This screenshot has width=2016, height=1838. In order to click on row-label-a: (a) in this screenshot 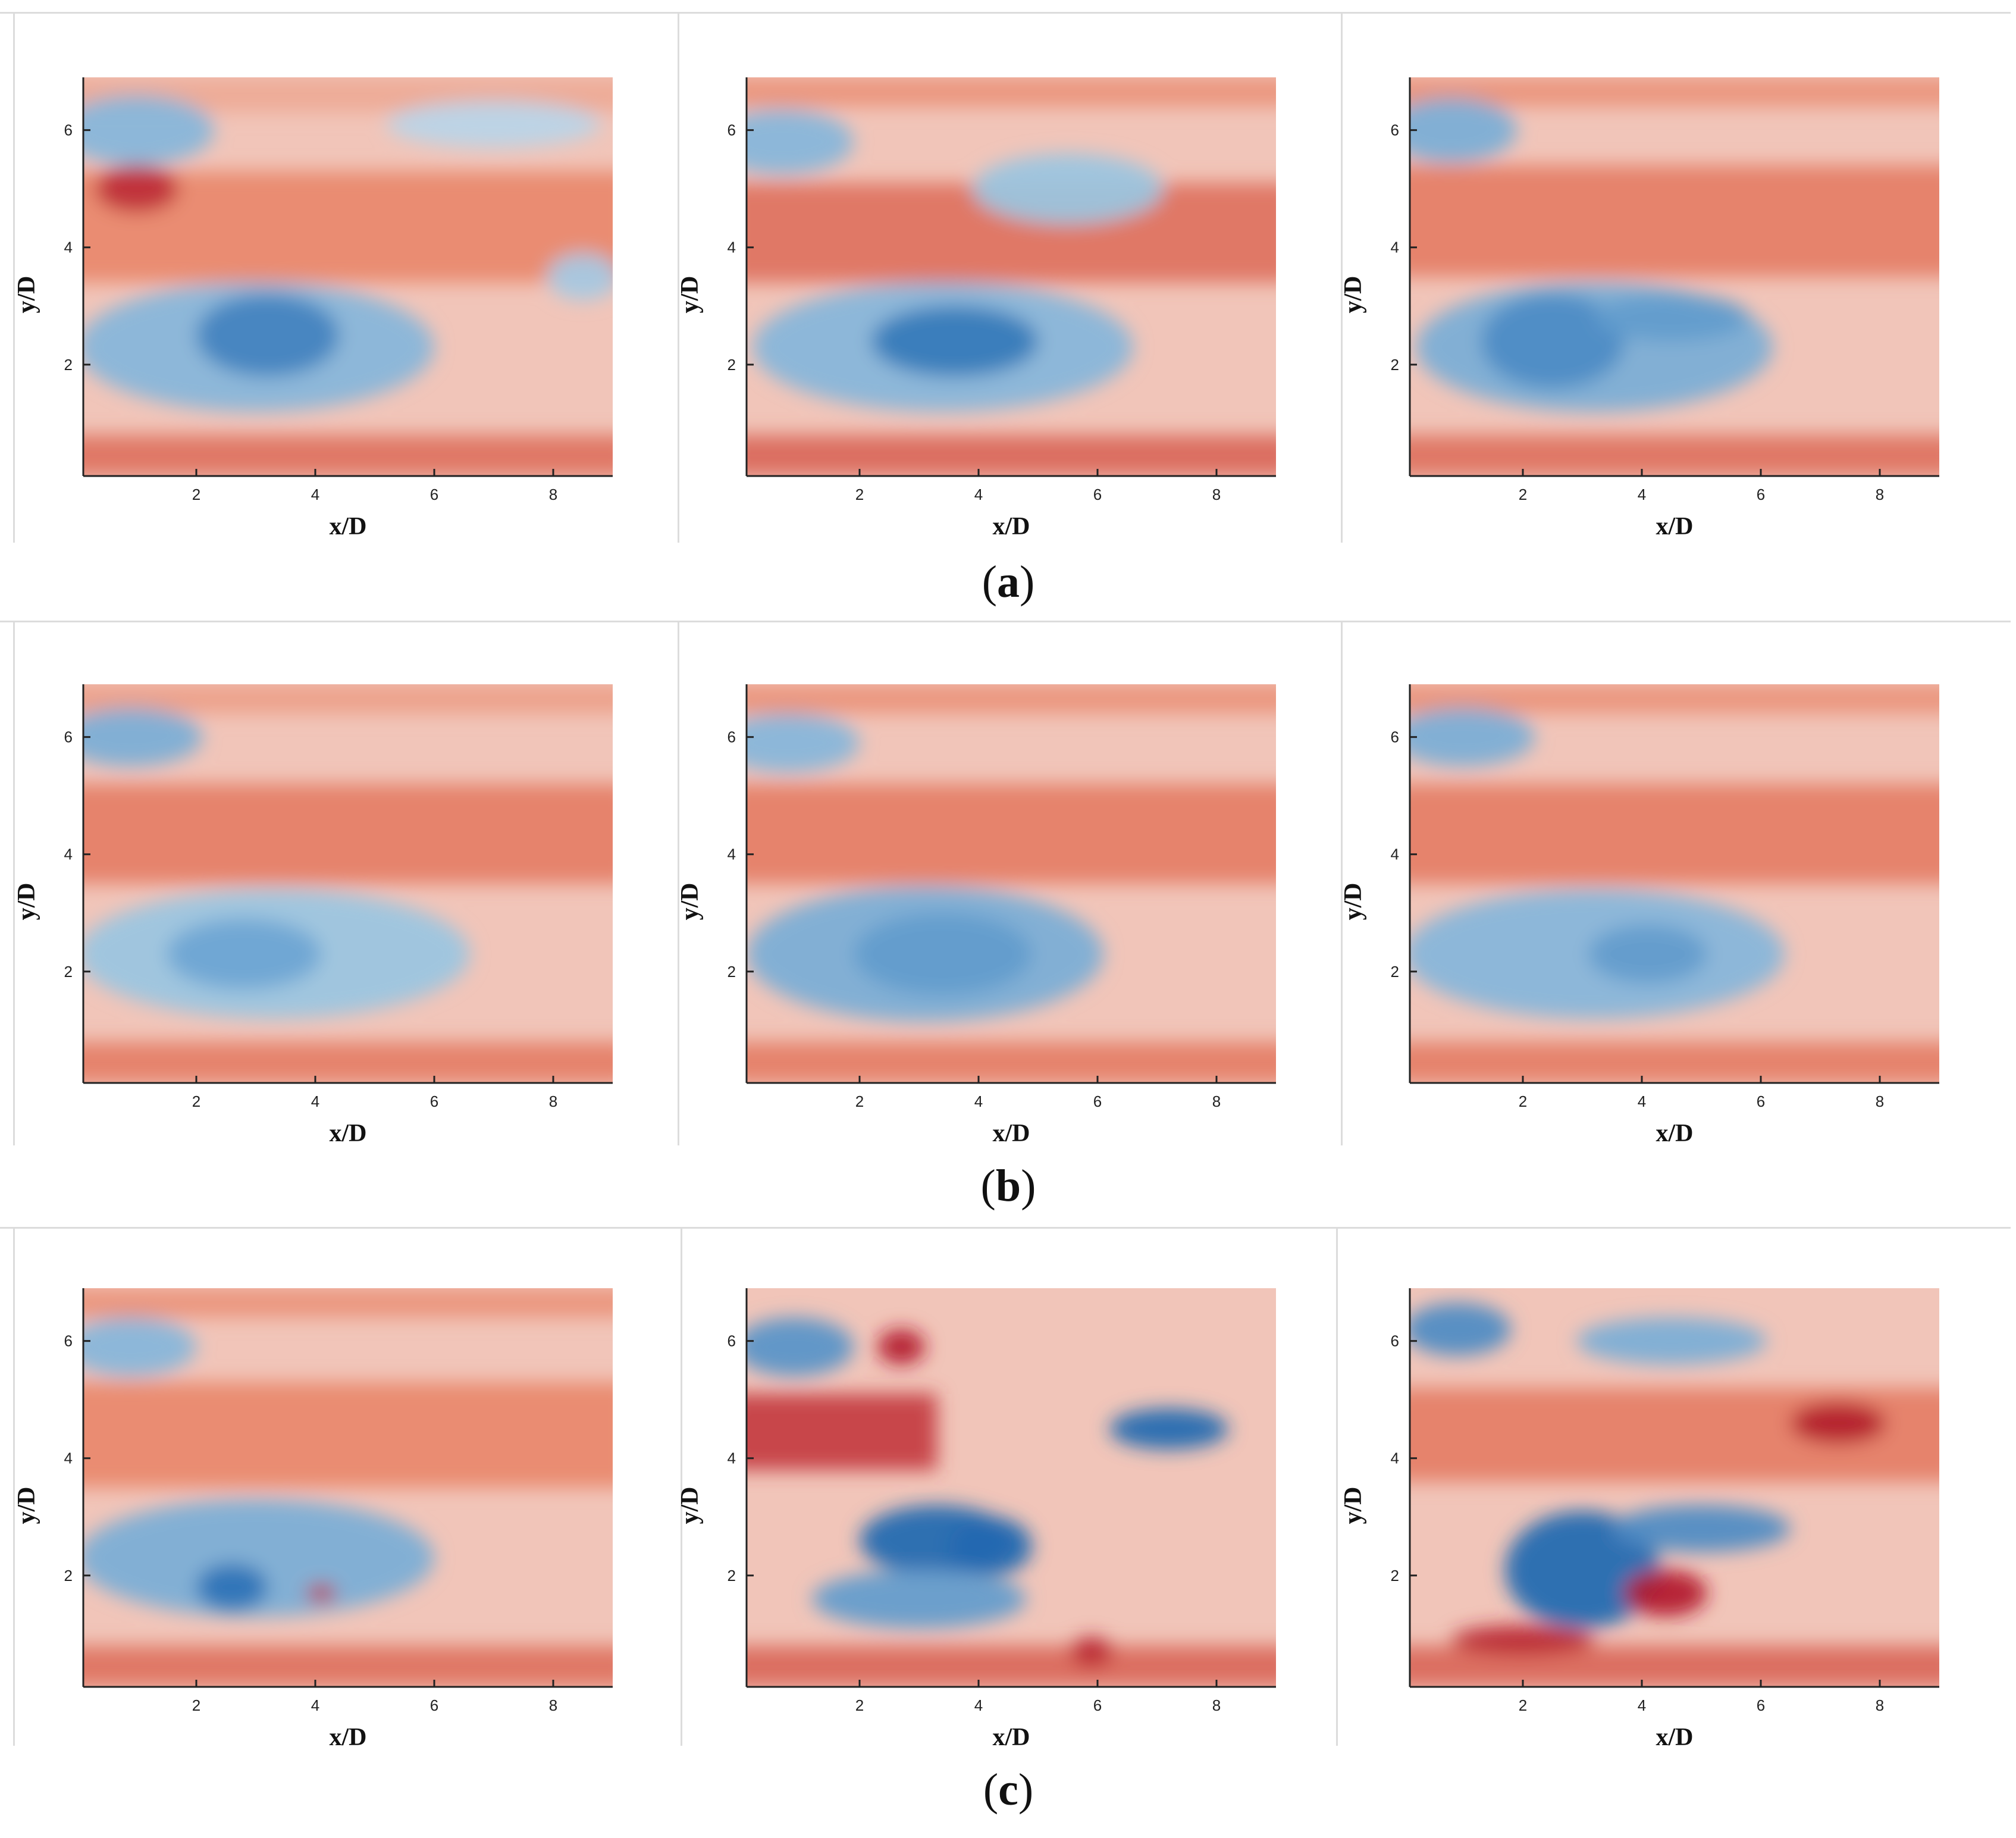, I will do `click(1008, 582)`.